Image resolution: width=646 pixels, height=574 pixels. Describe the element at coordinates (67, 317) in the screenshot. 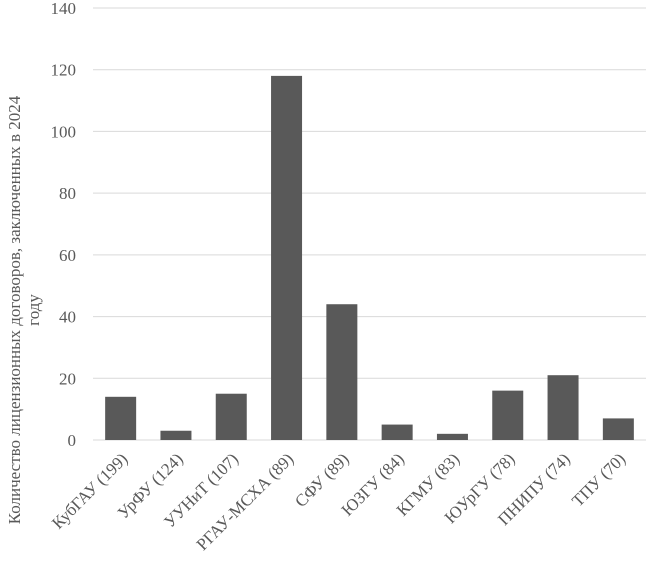

I see `y-tick-label: 40` at that location.